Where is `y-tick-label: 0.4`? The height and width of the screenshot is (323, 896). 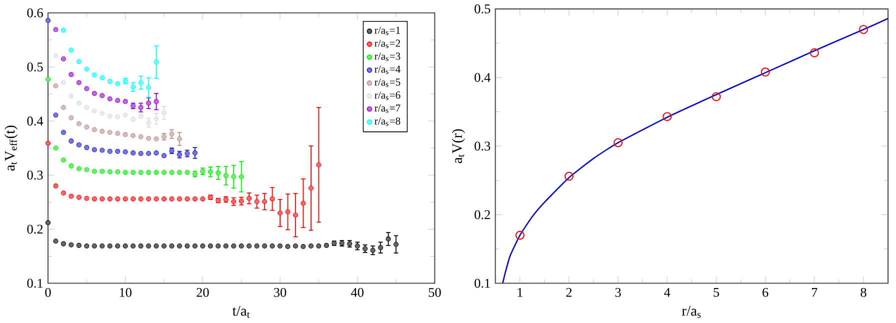 y-tick-label: 0.4 is located at coordinates (482, 77).